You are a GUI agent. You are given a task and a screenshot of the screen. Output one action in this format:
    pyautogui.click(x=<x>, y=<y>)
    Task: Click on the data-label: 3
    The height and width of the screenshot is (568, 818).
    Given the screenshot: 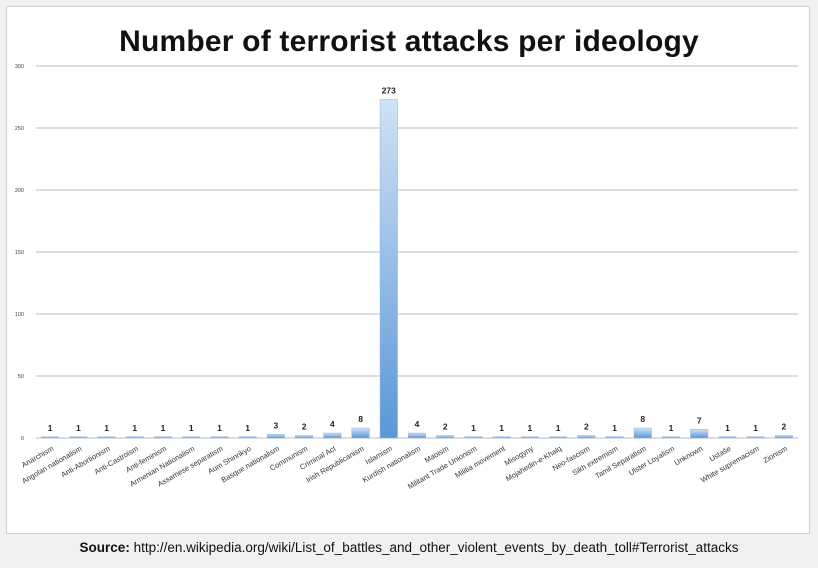 What is the action you would take?
    pyautogui.click(x=276, y=425)
    